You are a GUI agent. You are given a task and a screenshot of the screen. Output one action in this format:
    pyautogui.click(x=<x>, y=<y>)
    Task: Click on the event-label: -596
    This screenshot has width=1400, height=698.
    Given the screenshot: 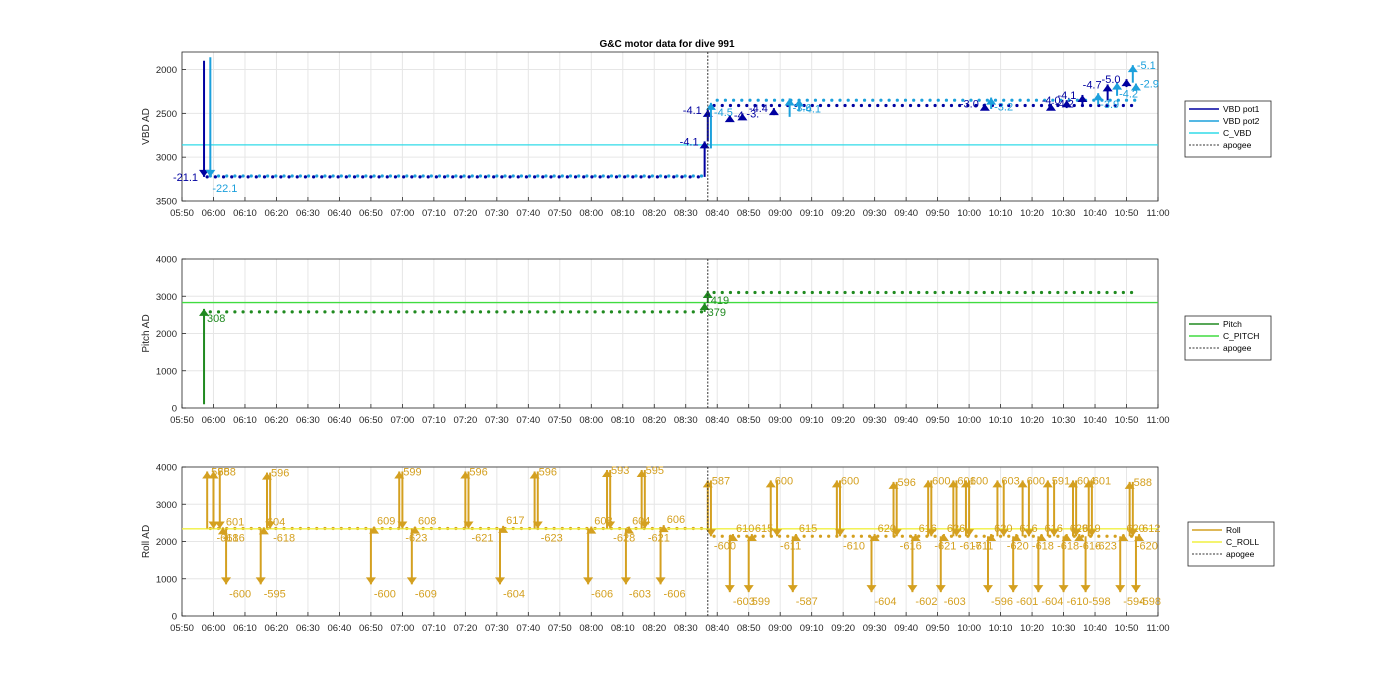 What is the action you would take?
    pyautogui.click(x=1002, y=602)
    